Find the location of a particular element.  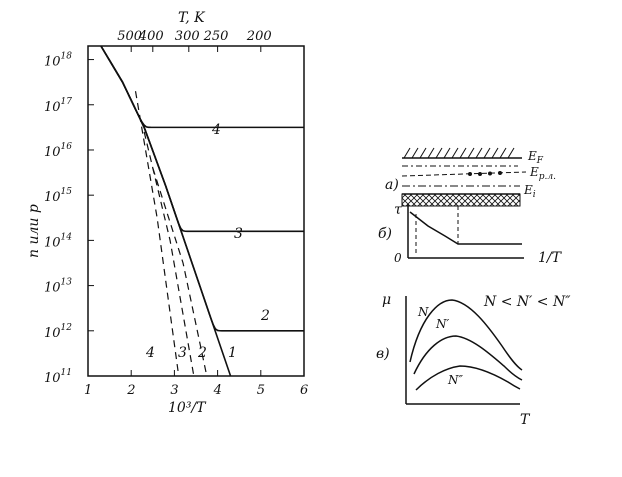

inset-c: в) μ T N < N′ < N″ N N′ N″ is located at coordinates (473, 360).